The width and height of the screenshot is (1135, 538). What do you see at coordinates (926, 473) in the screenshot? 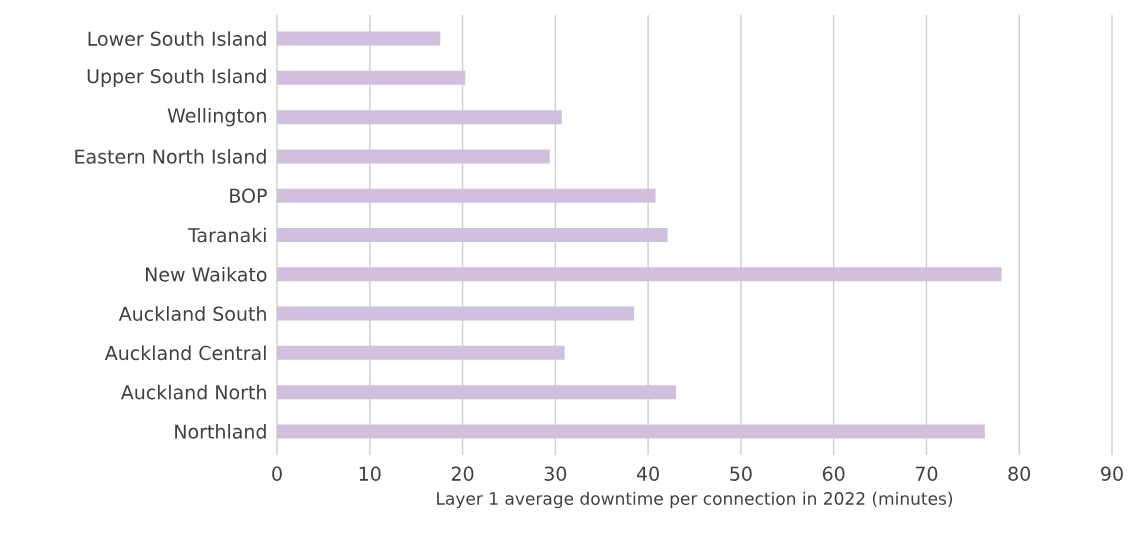
I see `x-tick-label: 70` at bounding box center [926, 473].